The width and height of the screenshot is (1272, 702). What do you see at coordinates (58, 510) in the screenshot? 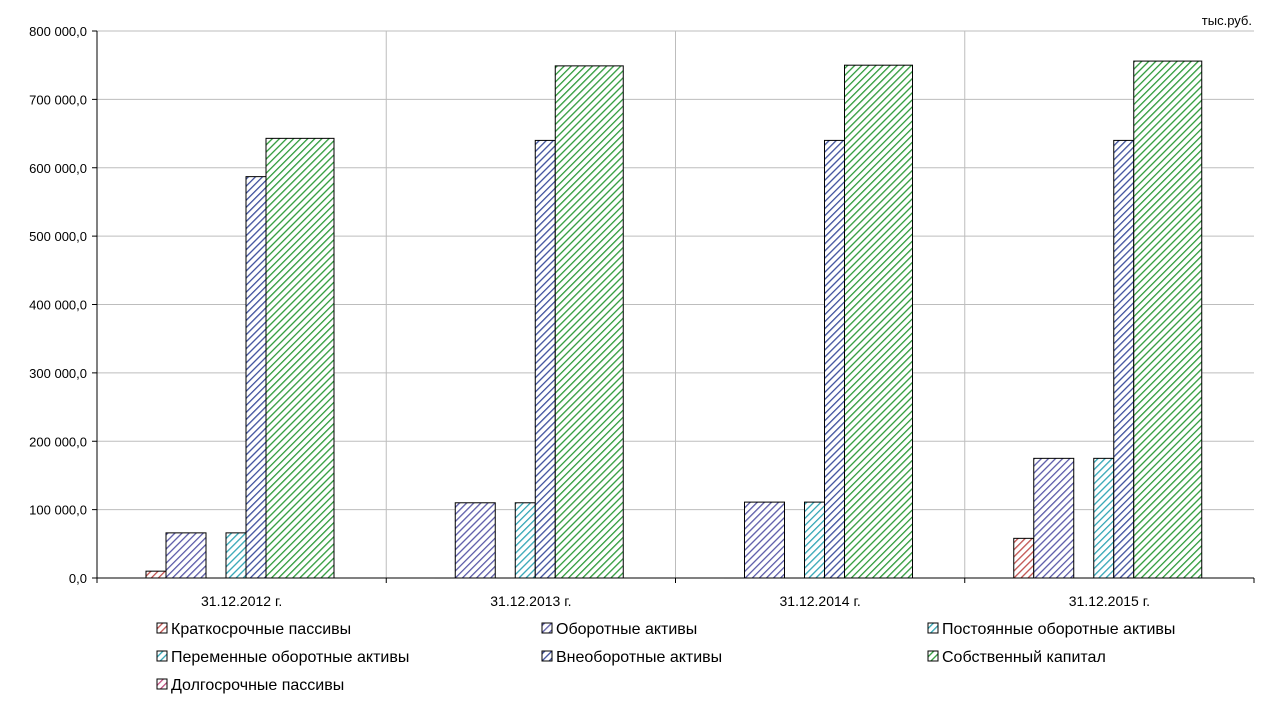
I see `y-tick-label: 100 000,0` at bounding box center [58, 510].